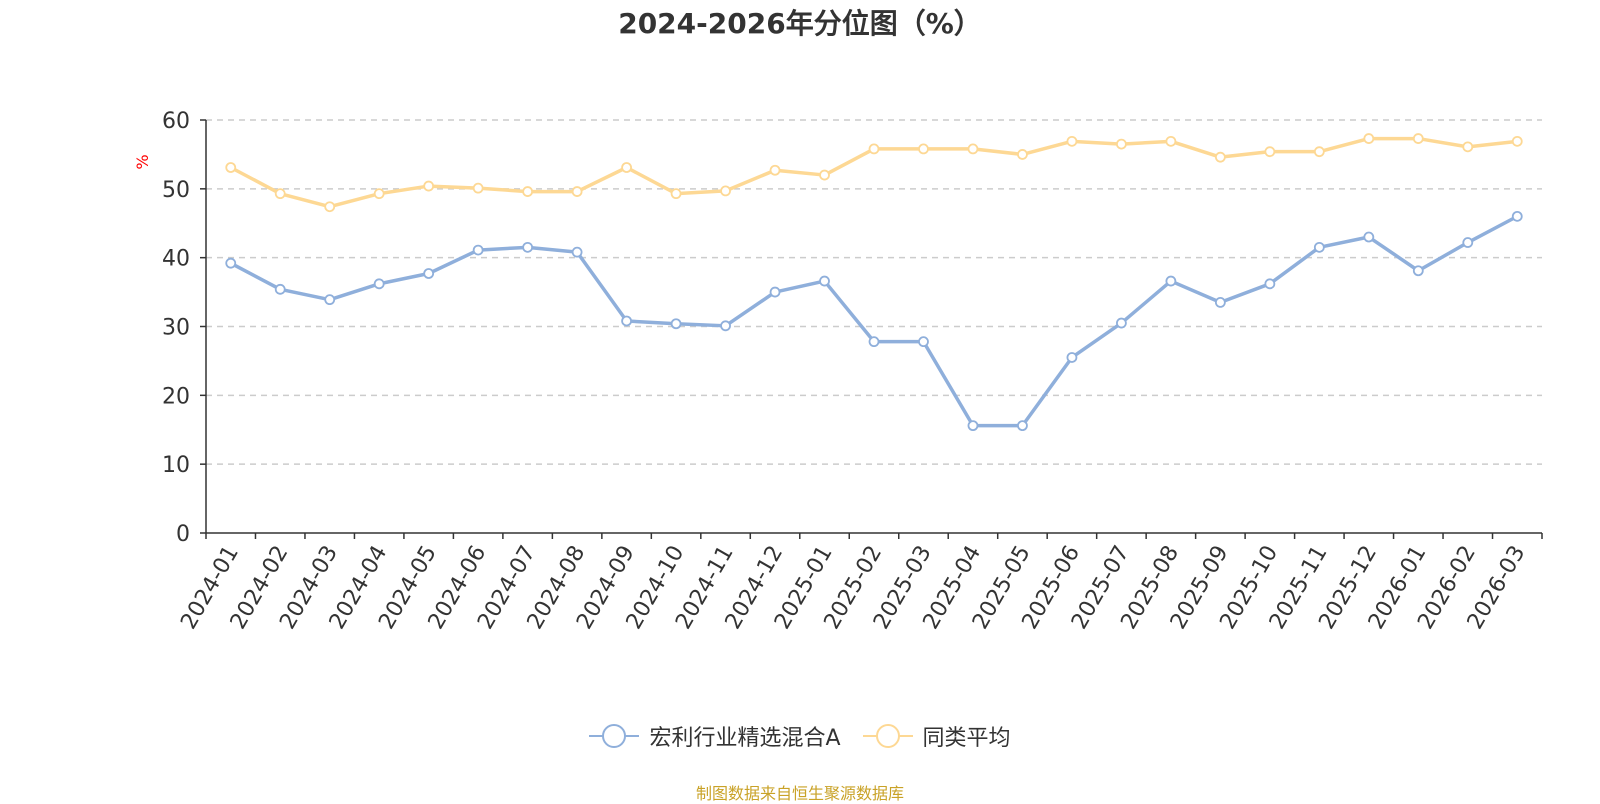 The width and height of the screenshot is (1600, 804). I want to click on y-tick-label: 50, so click(176, 190).